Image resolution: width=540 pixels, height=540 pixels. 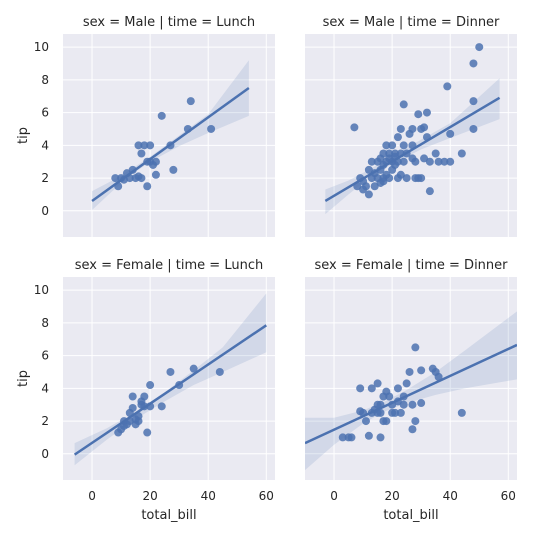 What do you see at coordinates (411, 265) in the screenshot?
I see `facet-title: sex = Female | time = Dinner` at bounding box center [411, 265].